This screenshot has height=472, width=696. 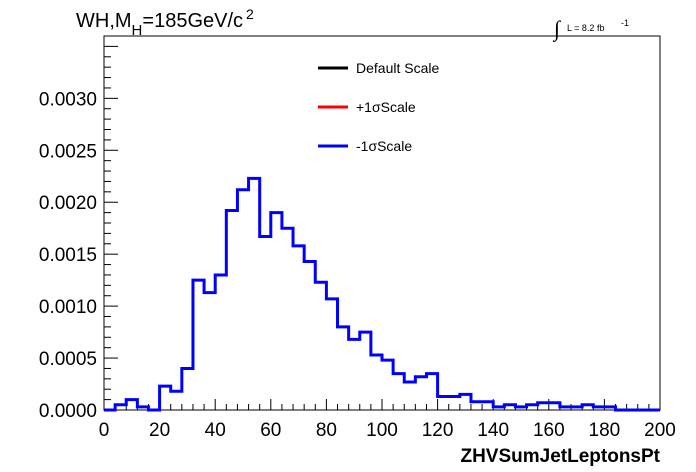 I want to click on x-tick-label: 0, so click(x=104, y=430).